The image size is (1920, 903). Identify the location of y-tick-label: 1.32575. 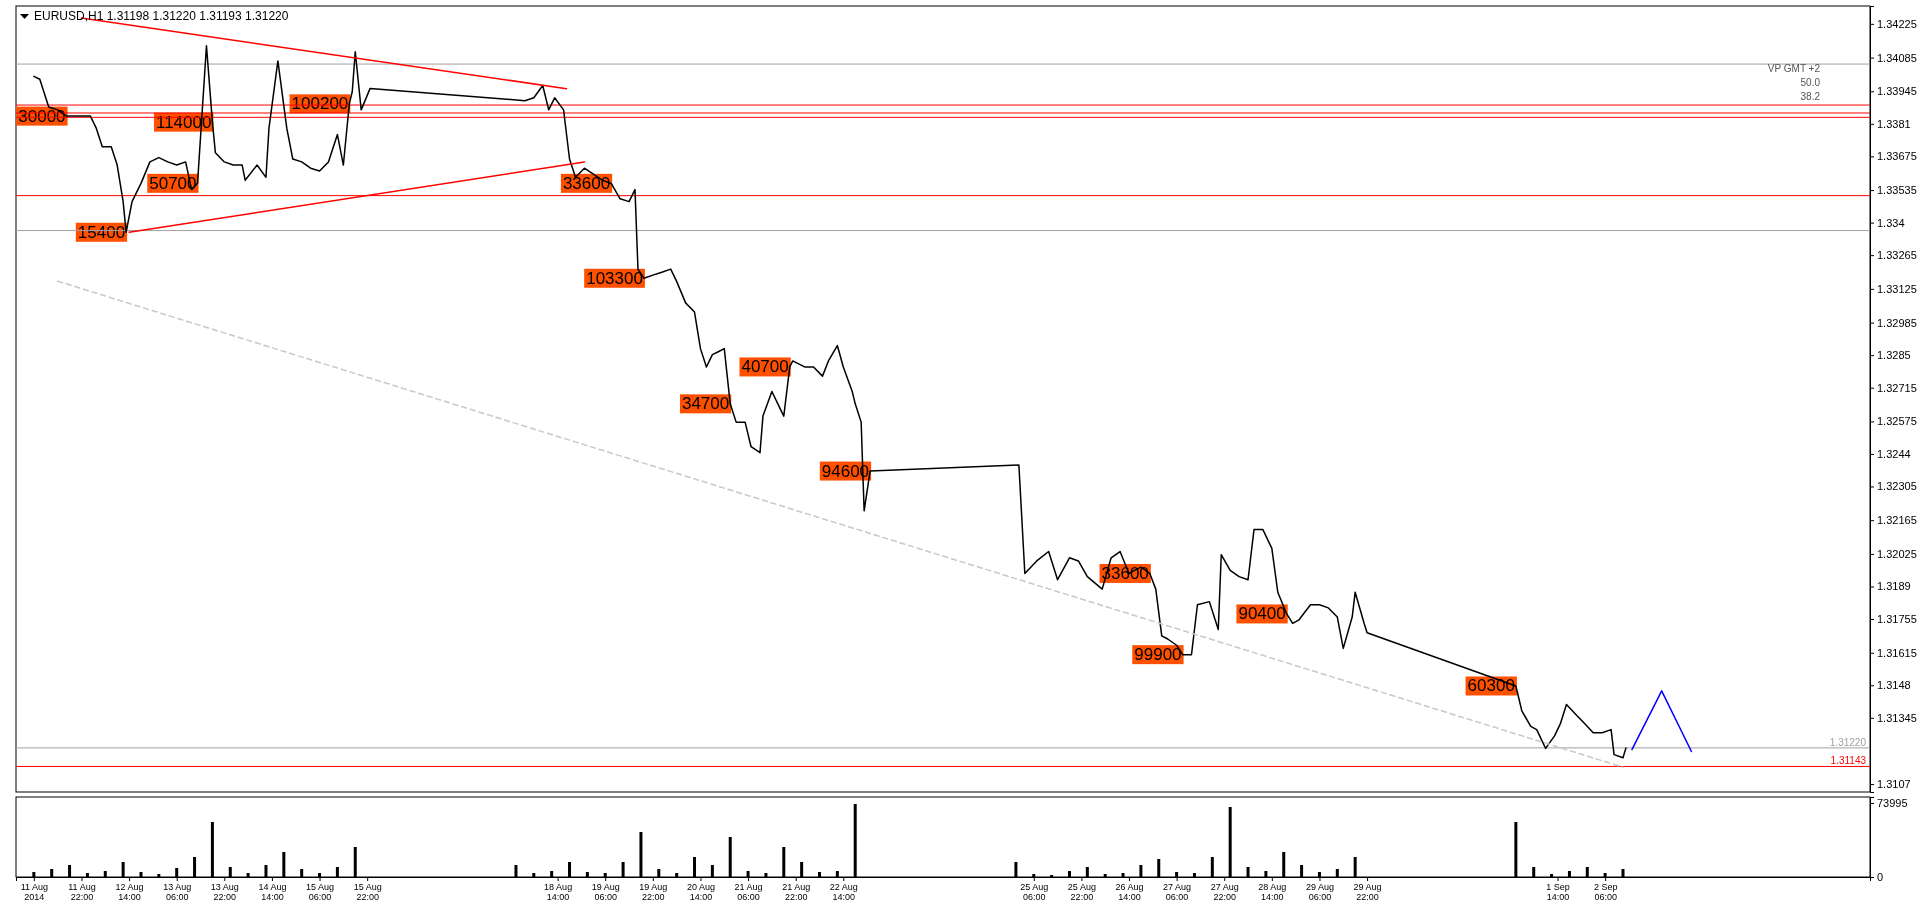
(1897, 421).